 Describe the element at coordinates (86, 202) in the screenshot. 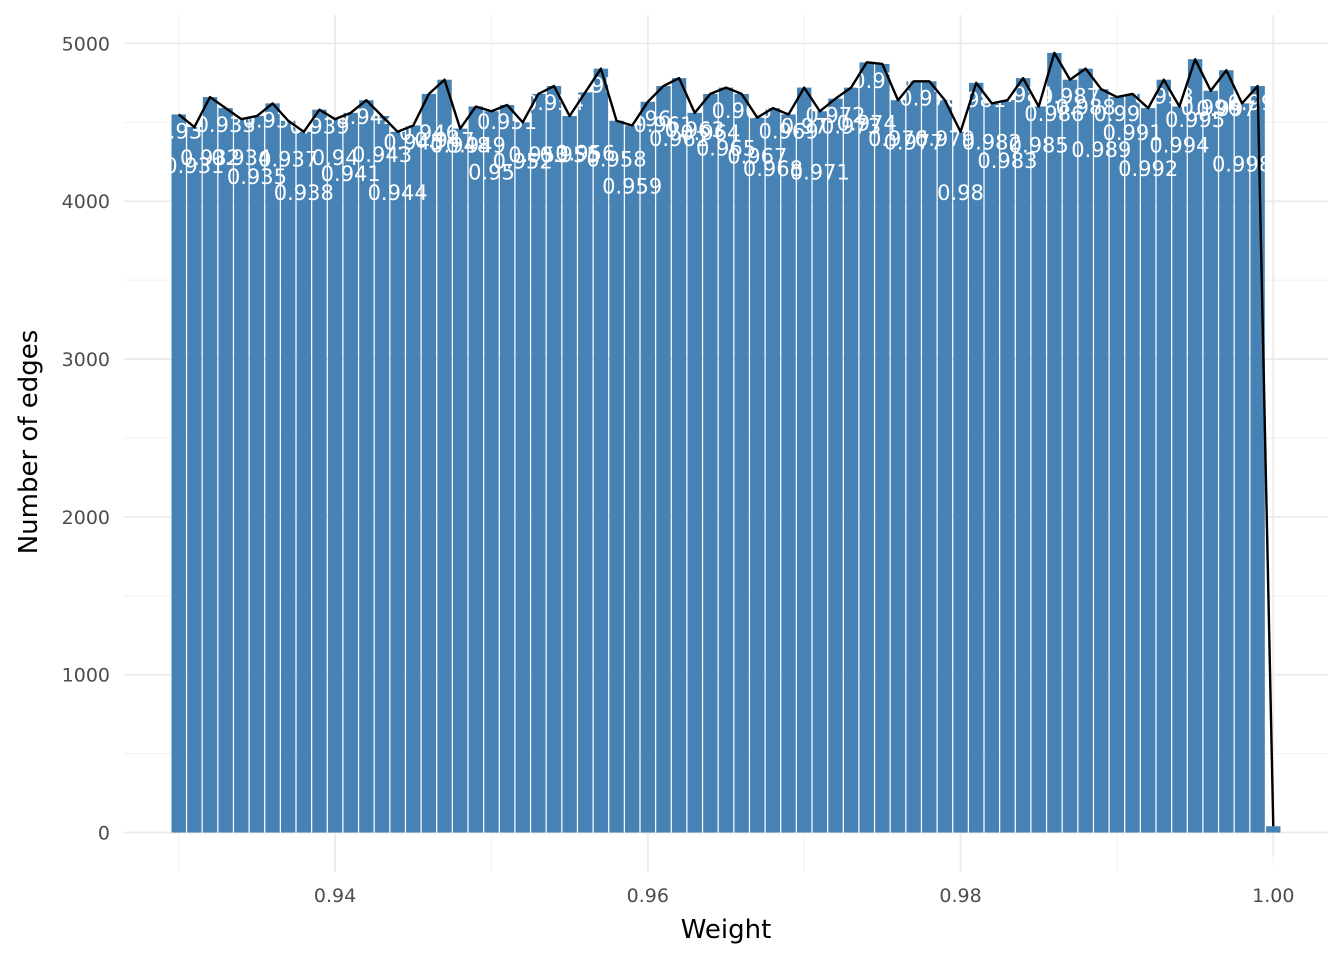

I see `y-tick-label: 4000` at that location.